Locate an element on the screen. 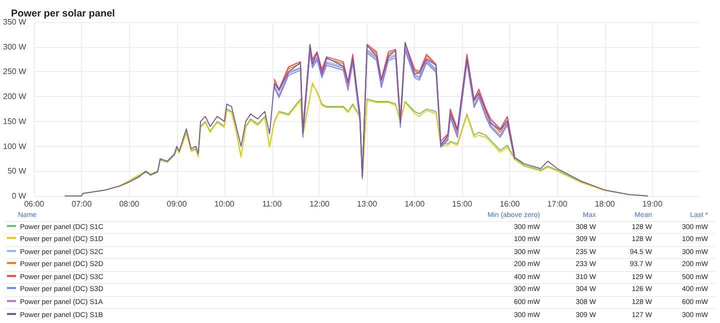  x-tick-label: 17:00 is located at coordinates (557, 204).